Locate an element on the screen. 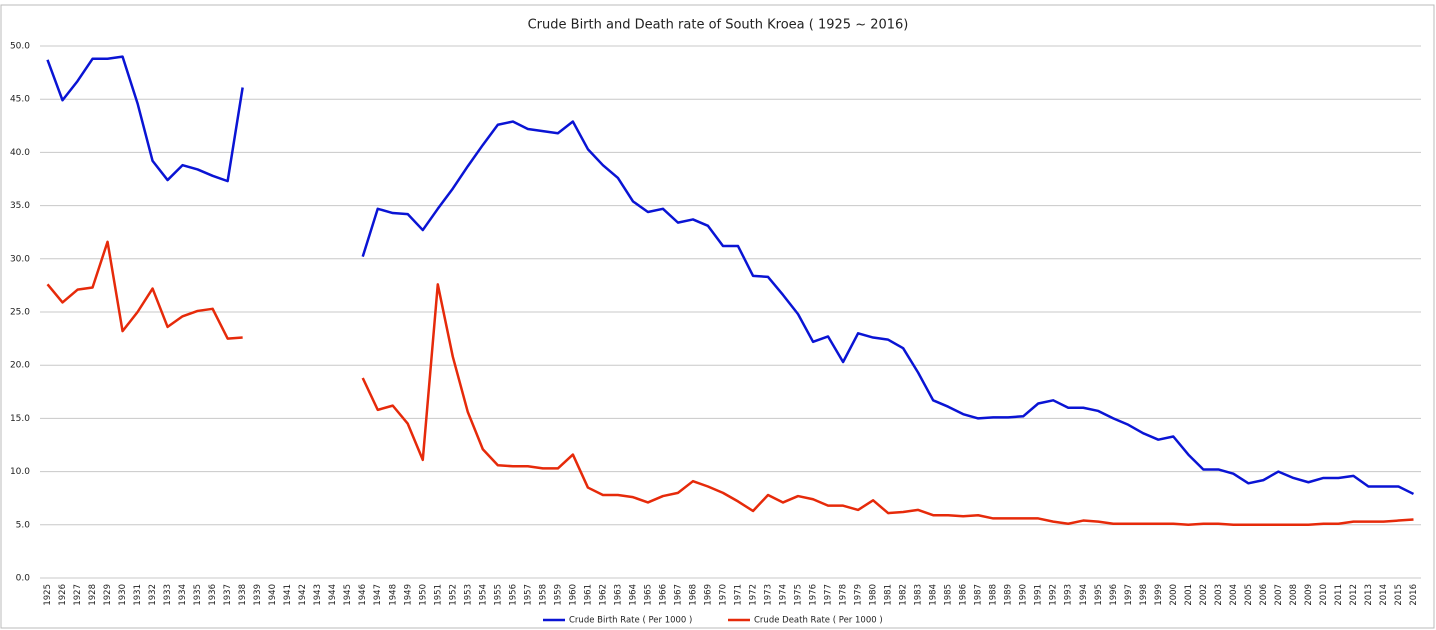 The height and width of the screenshot is (630, 1436). x-tick-label: 1981 is located at coordinates (889, 595).